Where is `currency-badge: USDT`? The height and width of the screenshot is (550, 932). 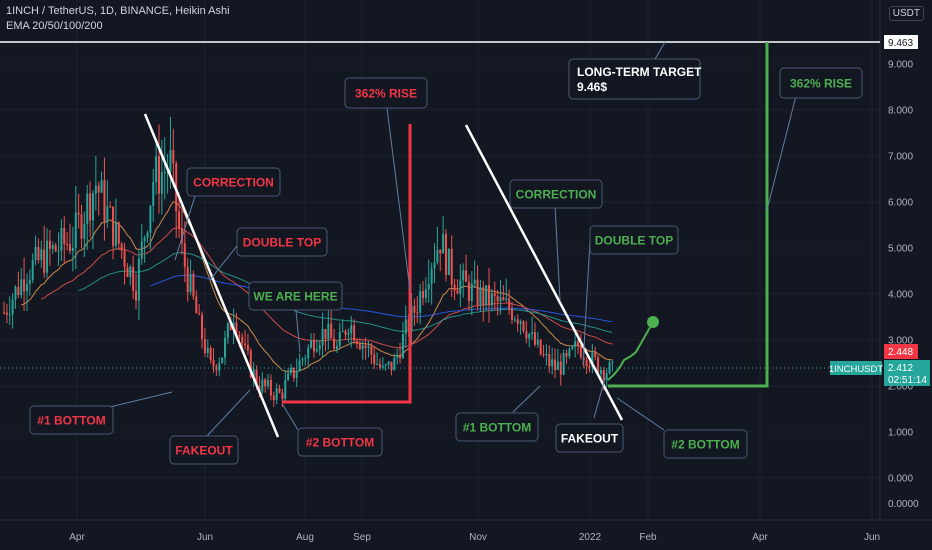 currency-badge: USDT is located at coordinates (906, 13).